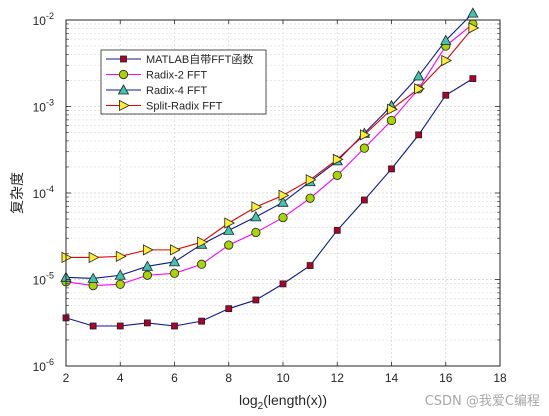 Image resolution: width=549 pixels, height=416 pixels. I want to click on legend-entry: Radix-4 FFT, so click(156, 90).